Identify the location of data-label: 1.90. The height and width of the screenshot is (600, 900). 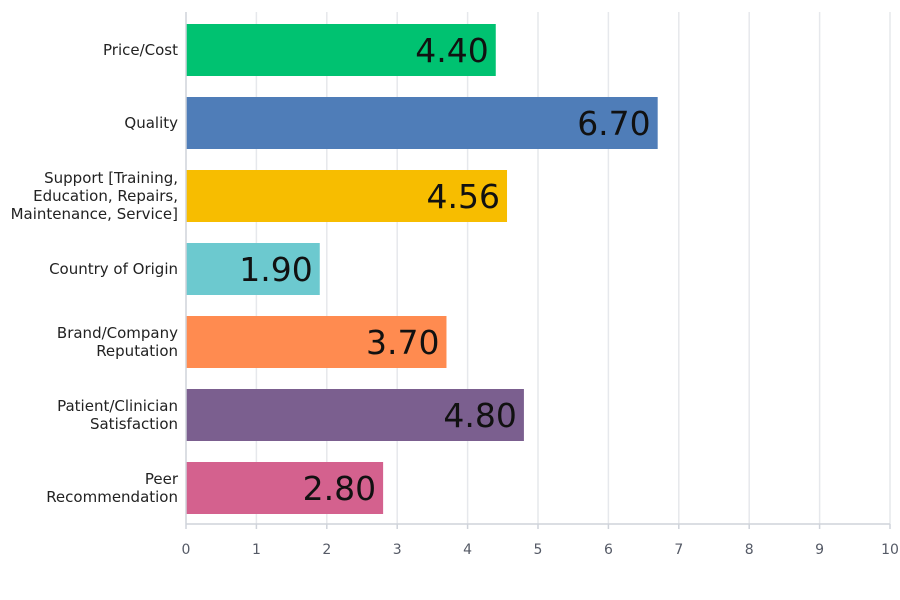
(275, 269).